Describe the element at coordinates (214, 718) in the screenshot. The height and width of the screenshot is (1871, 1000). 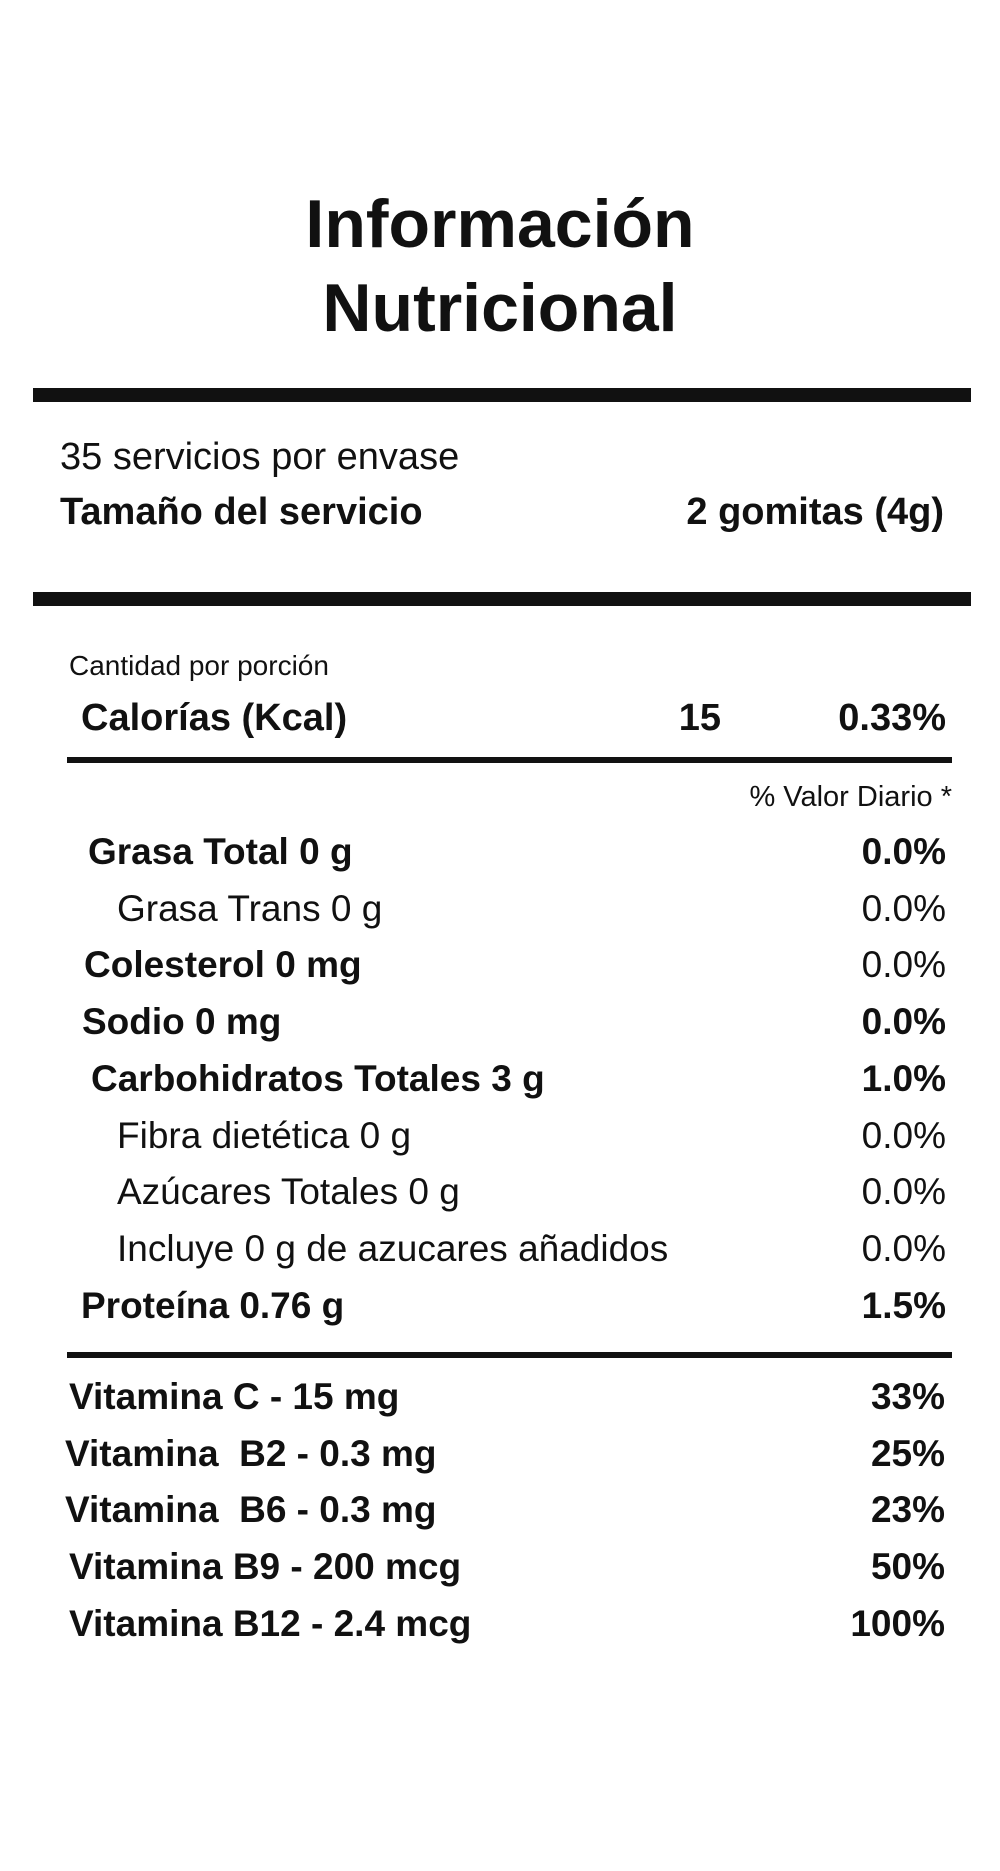
I see `calories-label: Calorías (Kcal)` at that location.